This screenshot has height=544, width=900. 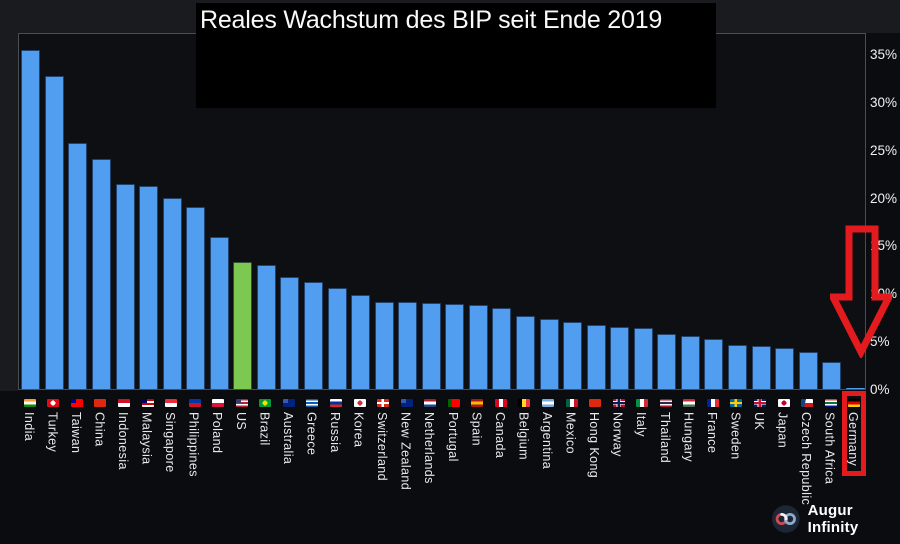 I want to click on bar-czech-republic, so click(x=808, y=370).